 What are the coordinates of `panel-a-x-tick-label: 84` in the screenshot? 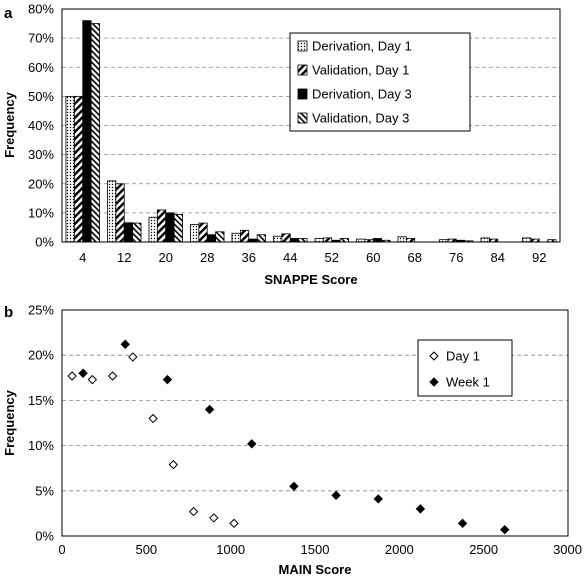 It's located at (498, 257).